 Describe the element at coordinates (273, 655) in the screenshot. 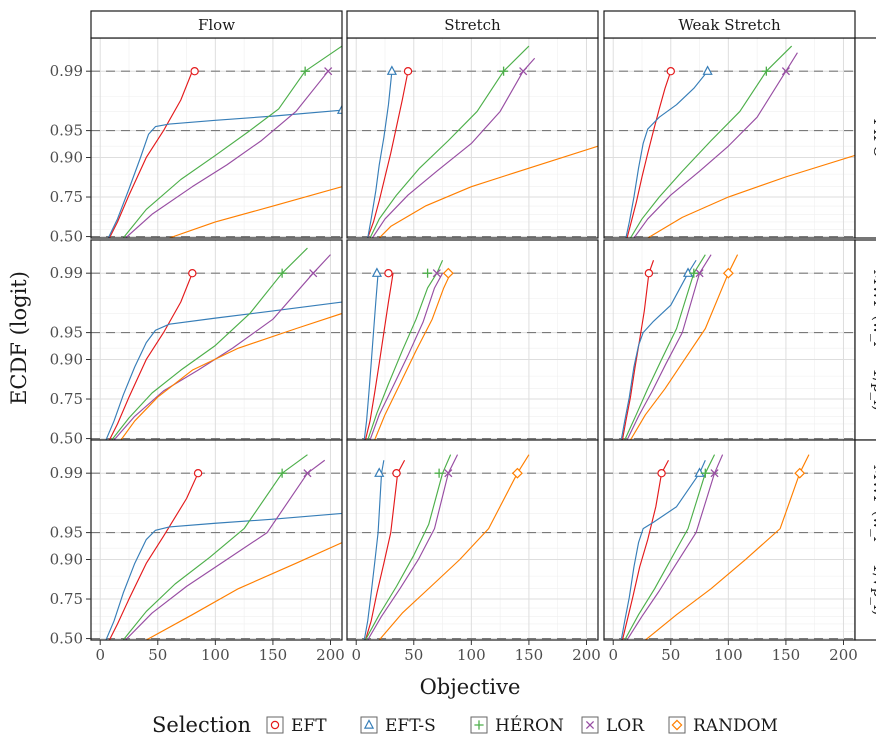

I see `x-tick-label: 150` at that location.